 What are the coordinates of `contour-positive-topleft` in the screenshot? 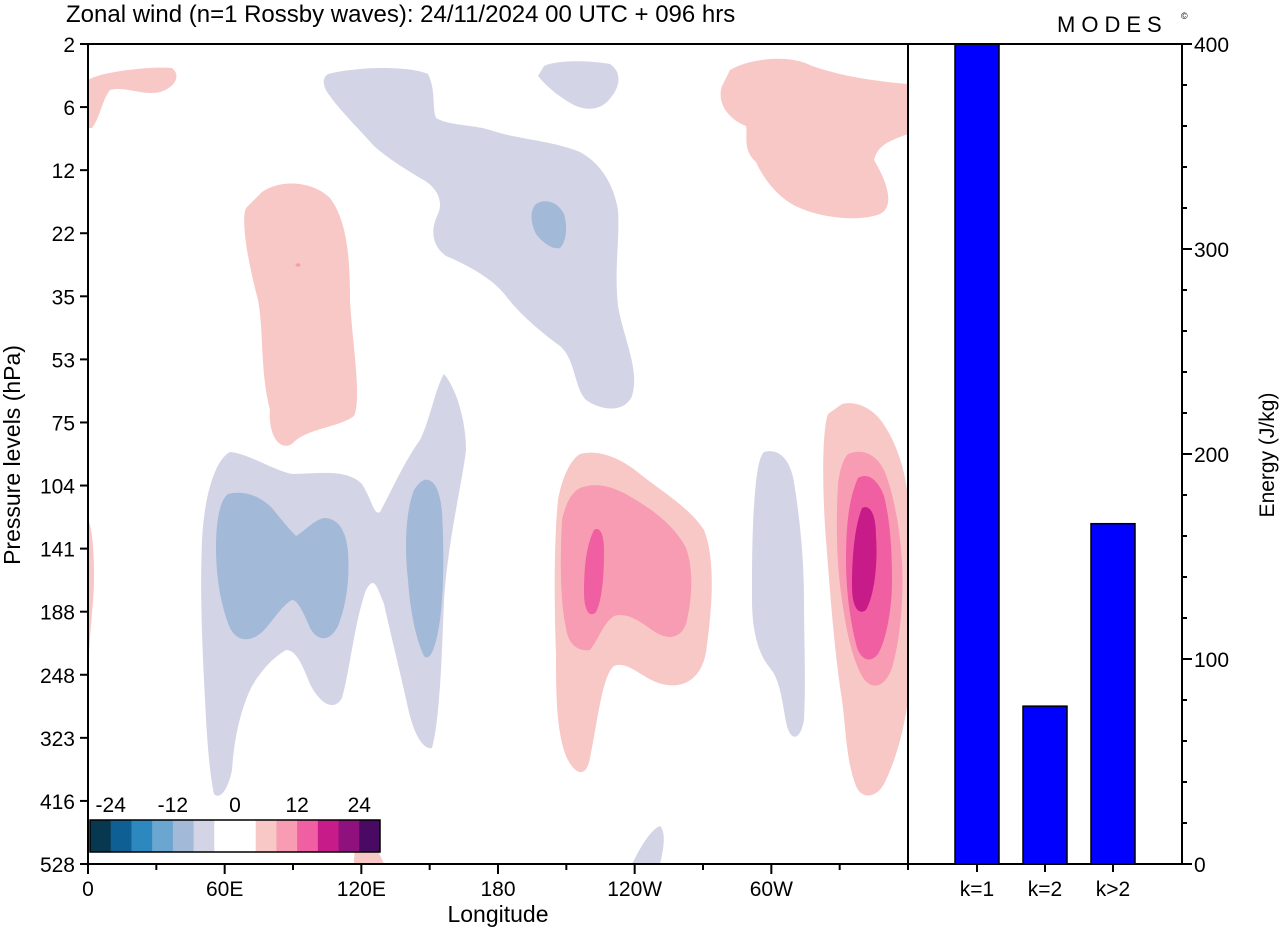 It's located at (132, 97).